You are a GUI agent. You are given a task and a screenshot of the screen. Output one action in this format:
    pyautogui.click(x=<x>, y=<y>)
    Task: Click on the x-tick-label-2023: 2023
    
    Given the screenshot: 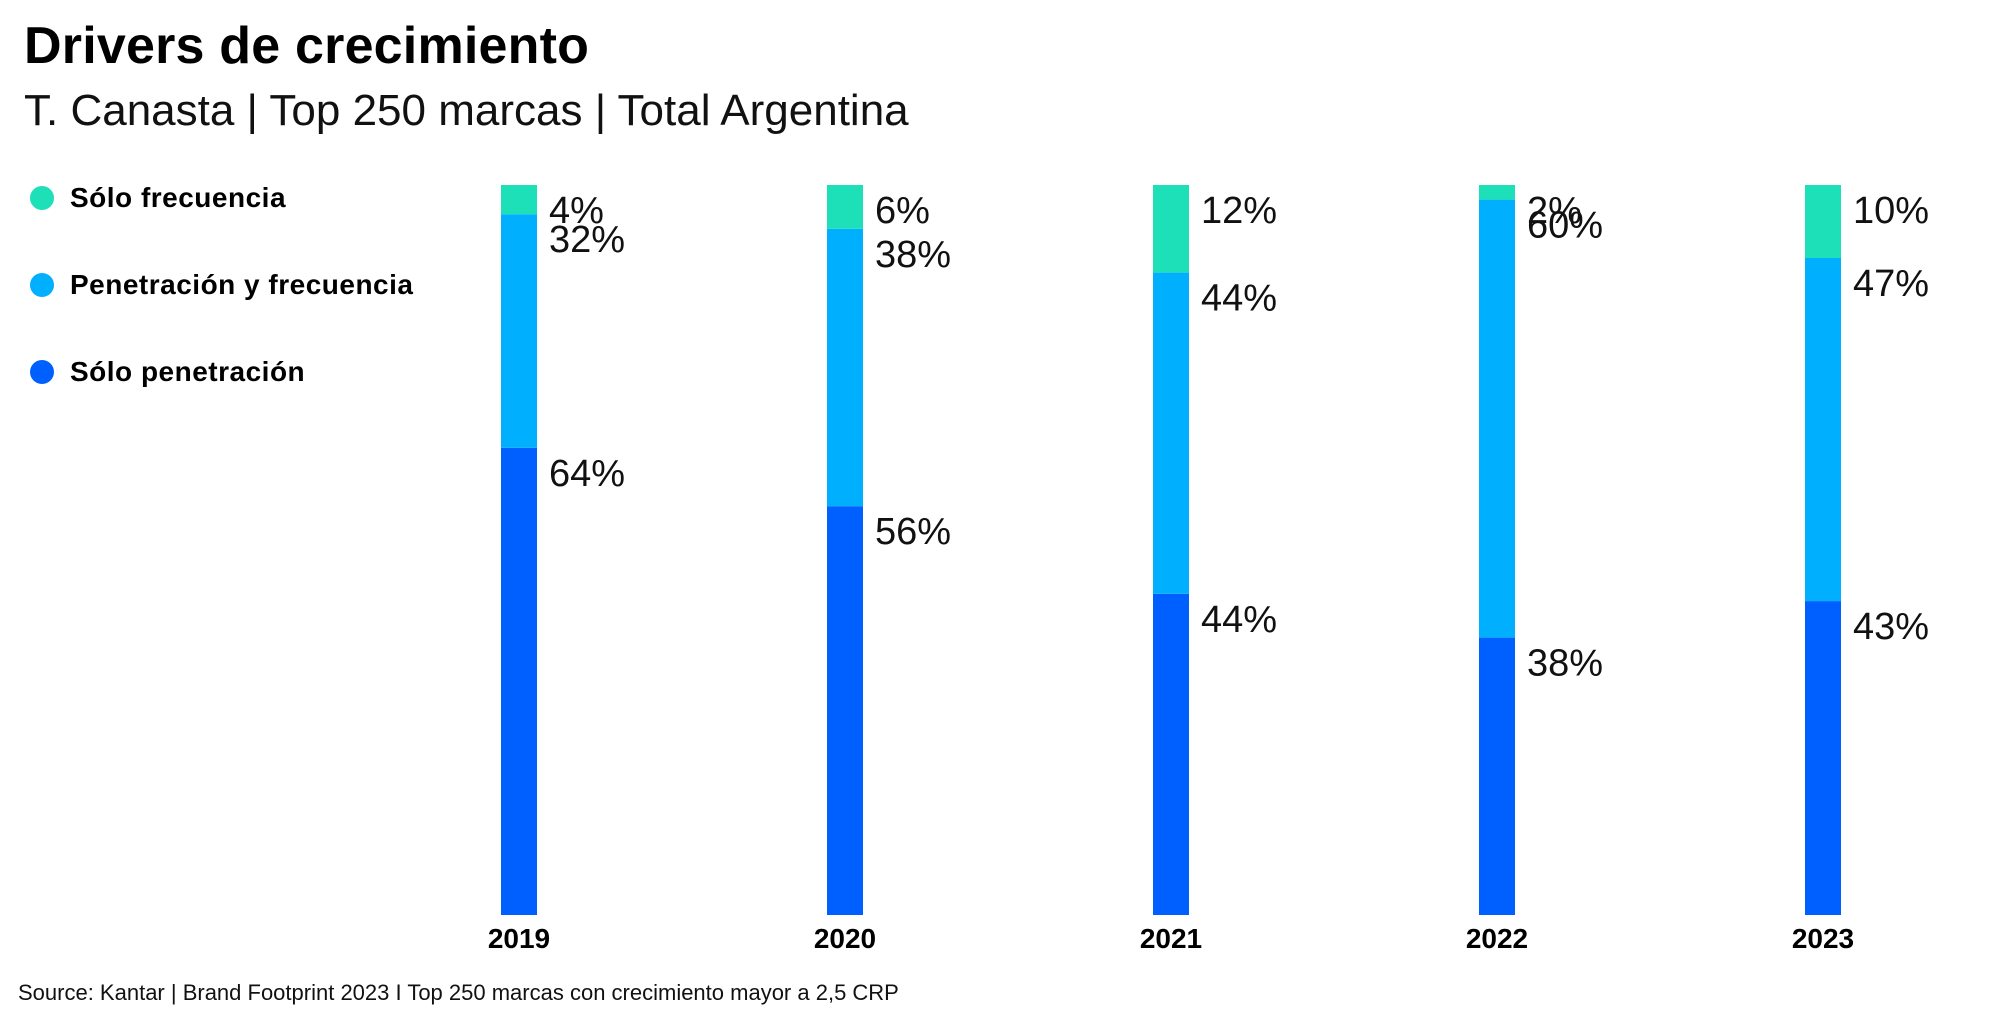 What is the action you would take?
    pyautogui.click(x=1823, y=938)
    